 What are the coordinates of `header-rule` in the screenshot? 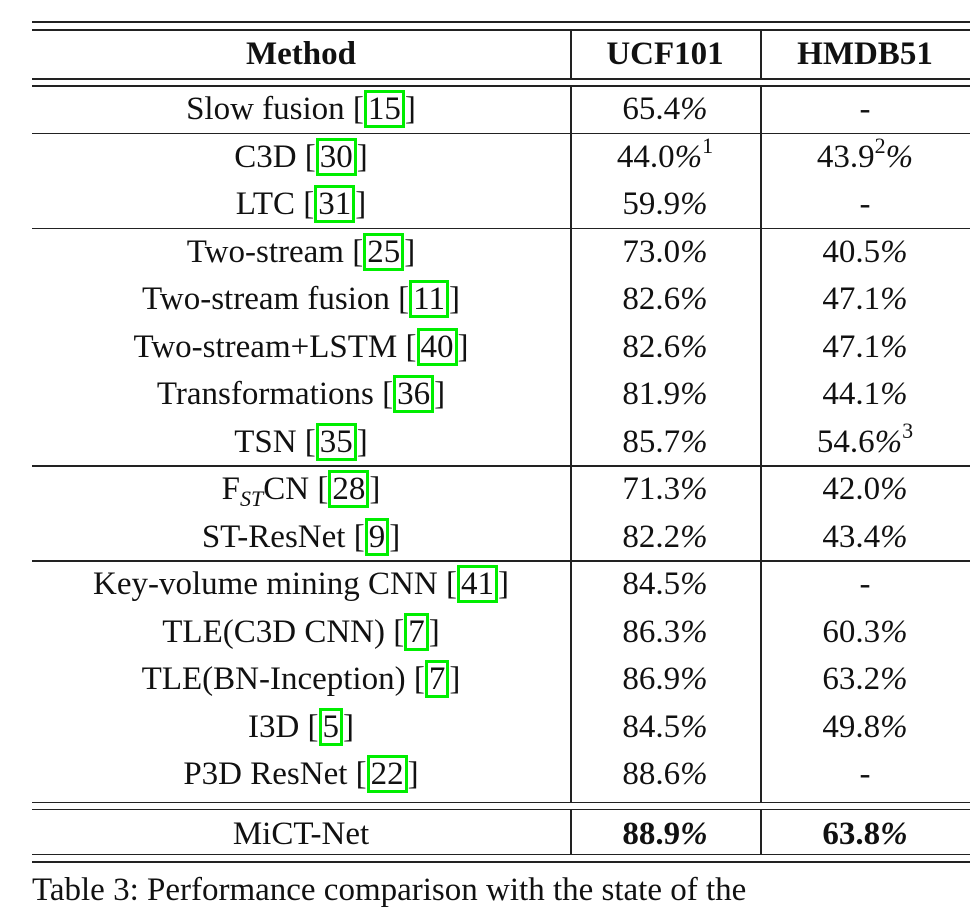 It's located at (501, 79).